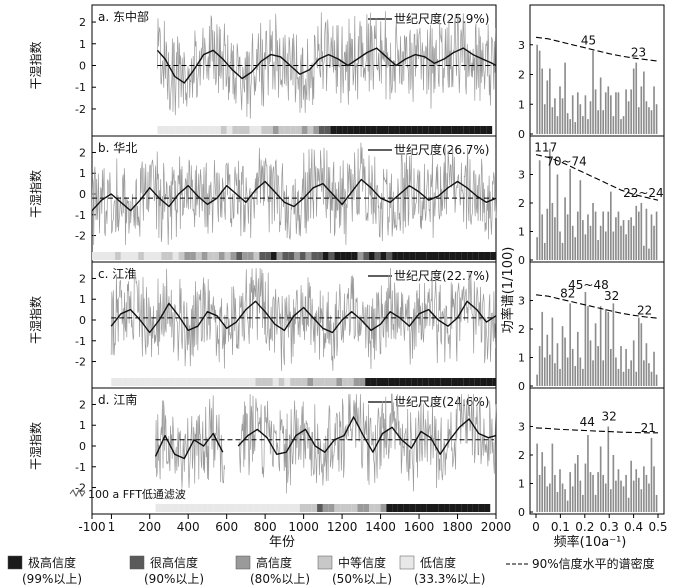  Describe the element at coordinates (609, 527) in the screenshot. I see `frequency-tick-label: 0.3` at that location.